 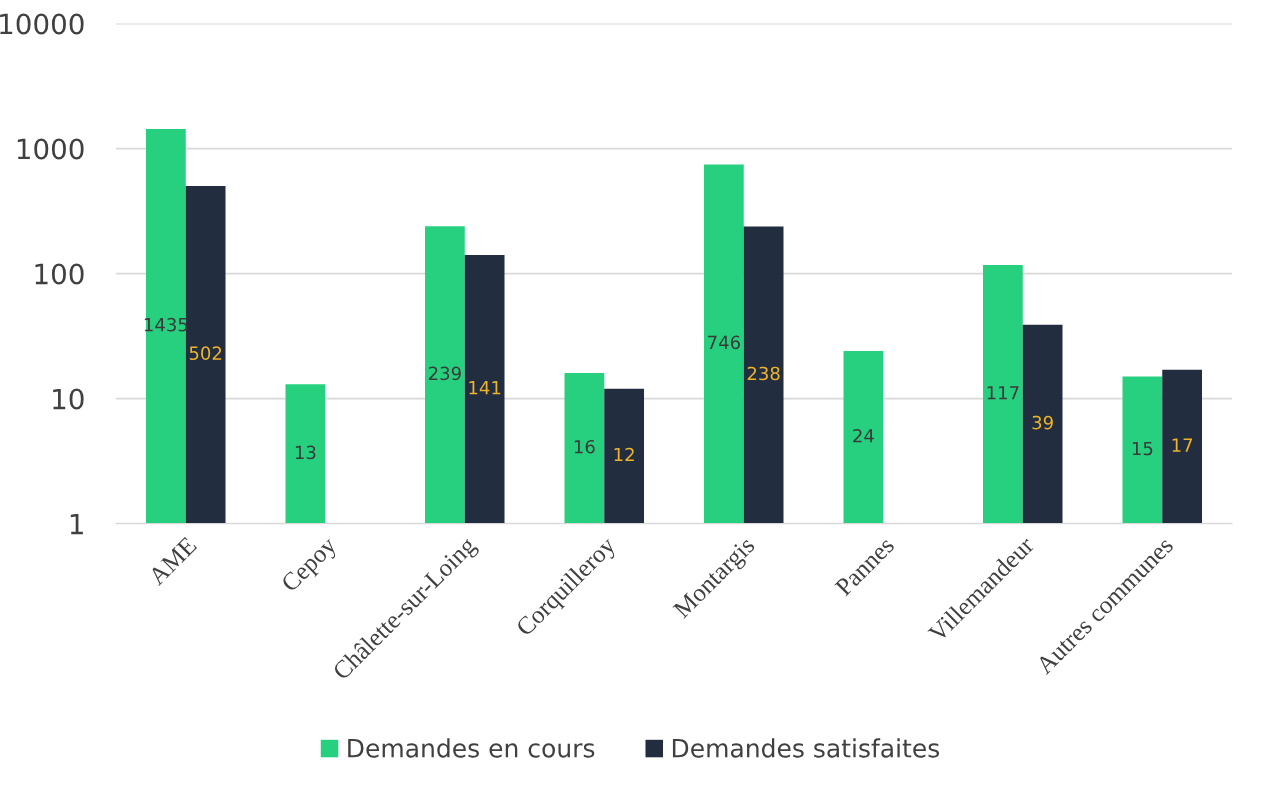 What do you see at coordinates (1142, 448) in the screenshot?
I see `data-label: 15` at bounding box center [1142, 448].